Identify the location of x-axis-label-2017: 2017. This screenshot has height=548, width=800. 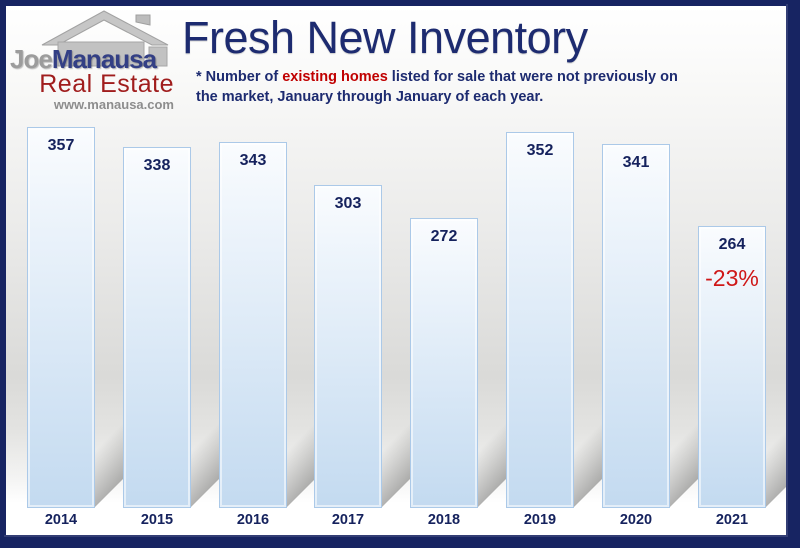
(348, 520).